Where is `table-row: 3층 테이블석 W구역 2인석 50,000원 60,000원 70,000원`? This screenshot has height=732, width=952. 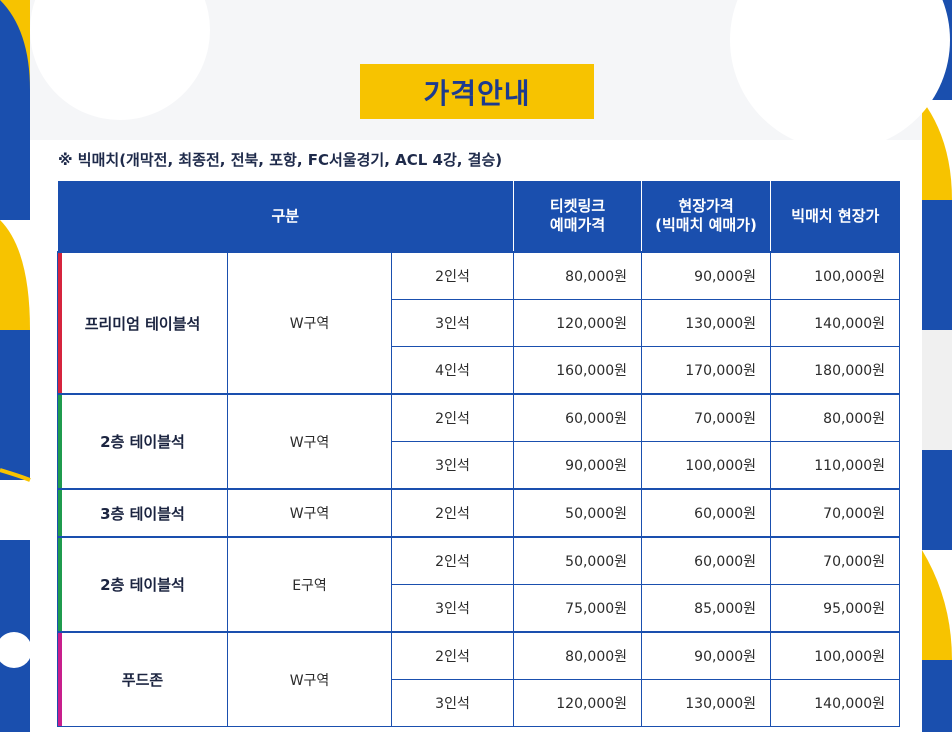
table-row: 3층 테이블석 W구역 2인석 50,000원 60,000원 70,000원 is located at coordinates (479, 513).